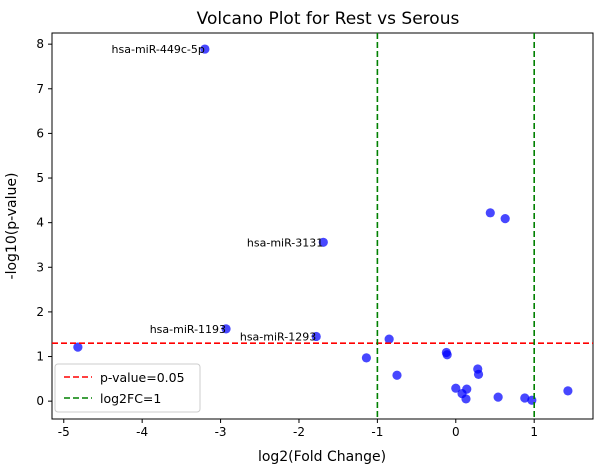 This screenshot has height=472, width=601. I want to click on x-axis: -5 -4 -3 -2 -1 0 1, so click(298, 429).